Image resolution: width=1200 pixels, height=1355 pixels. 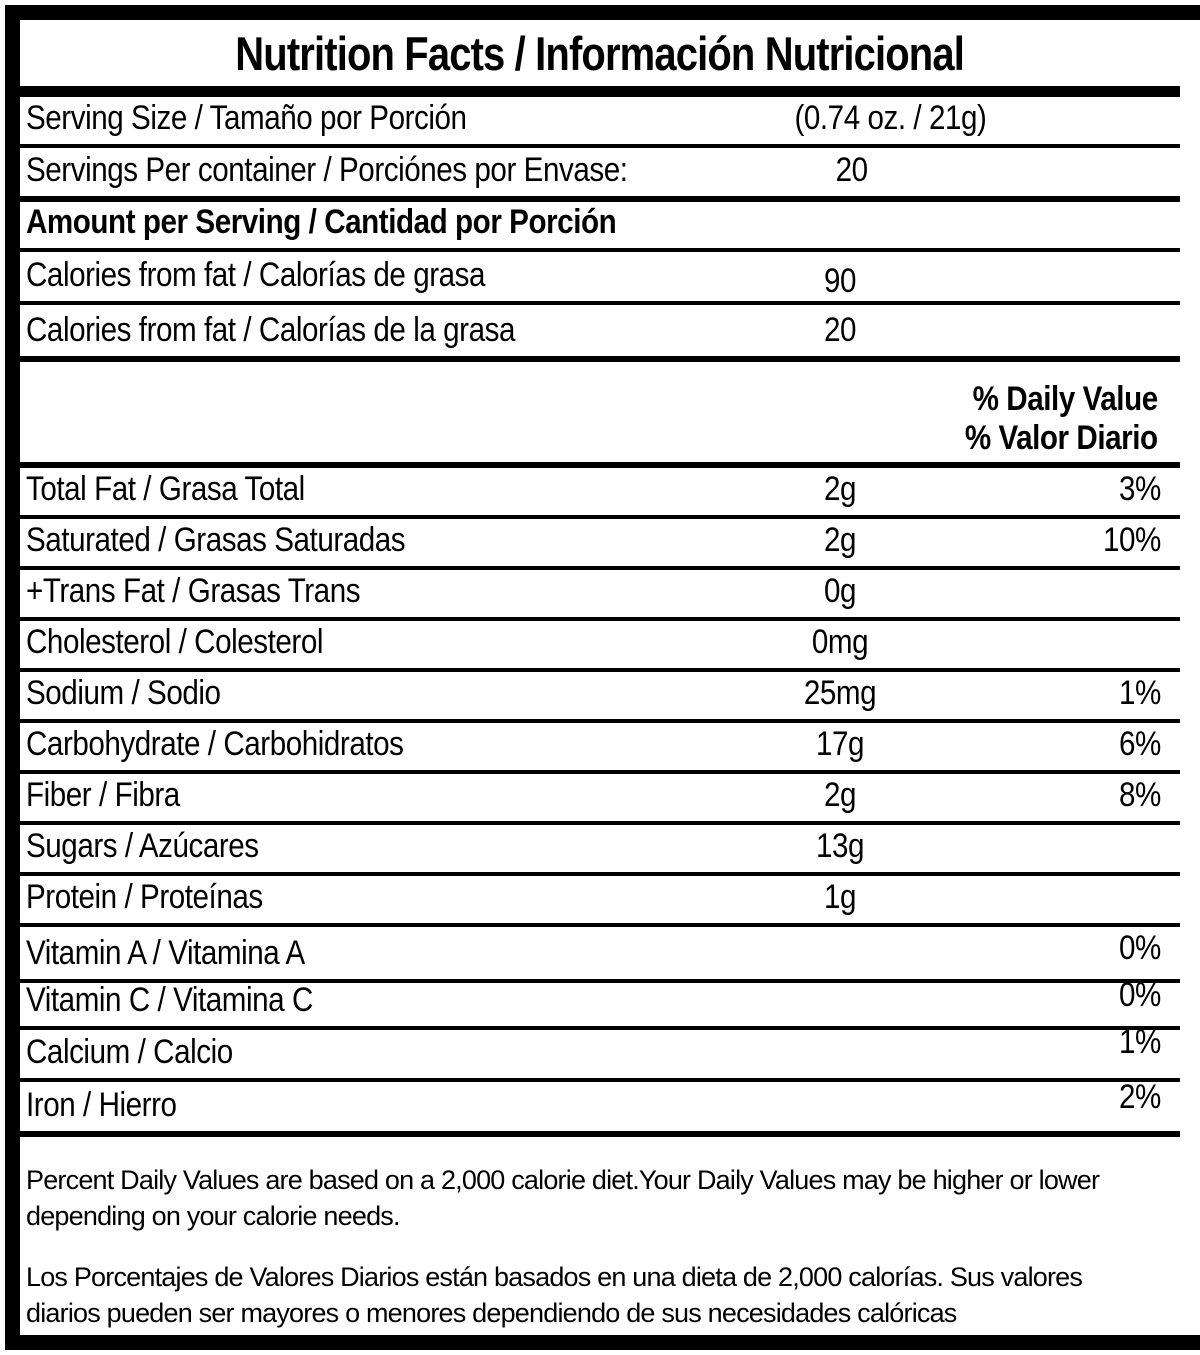 I want to click on title-divider-bar, so click(x=600, y=91).